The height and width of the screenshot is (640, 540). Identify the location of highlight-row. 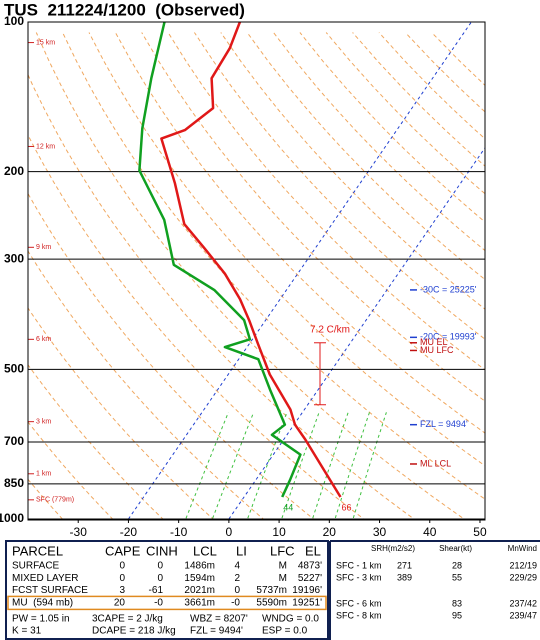
(167, 603).